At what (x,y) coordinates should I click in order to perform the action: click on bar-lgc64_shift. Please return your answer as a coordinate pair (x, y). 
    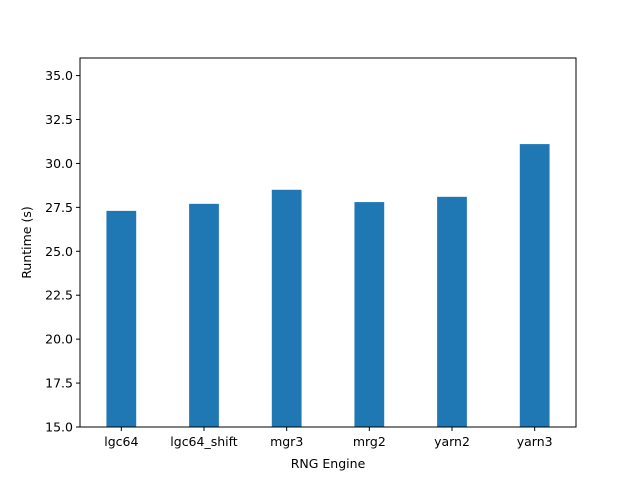
    Looking at the image, I should click on (204, 315).